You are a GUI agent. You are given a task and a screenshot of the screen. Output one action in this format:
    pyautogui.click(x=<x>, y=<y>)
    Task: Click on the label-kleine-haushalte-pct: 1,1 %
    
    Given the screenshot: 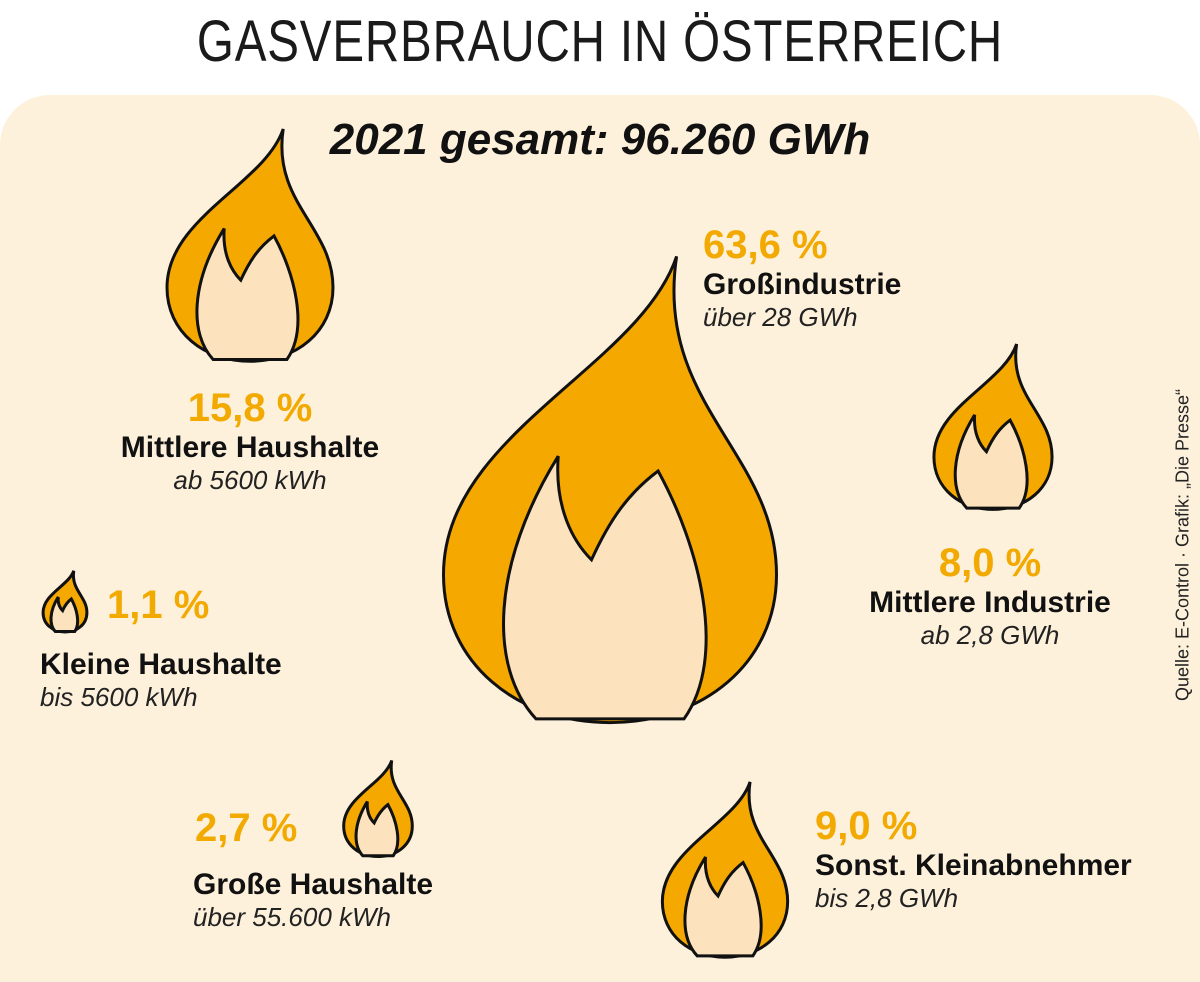 What is the action you would take?
    pyautogui.click(x=158, y=605)
    